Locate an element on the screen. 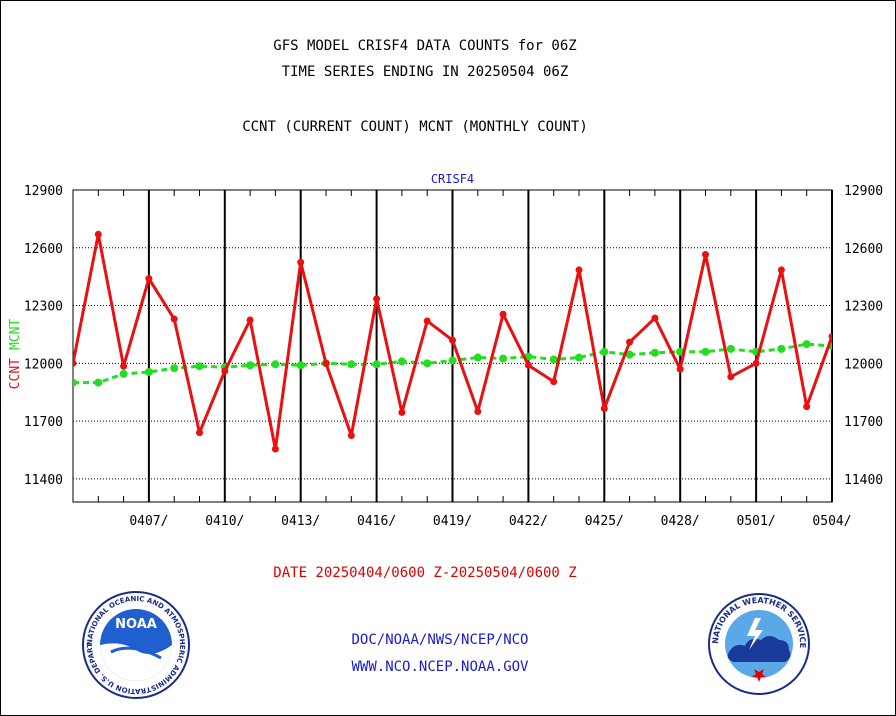 The height and width of the screenshot is (716, 896). y-tick-label-left: 12000 is located at coordinates (43, 364).